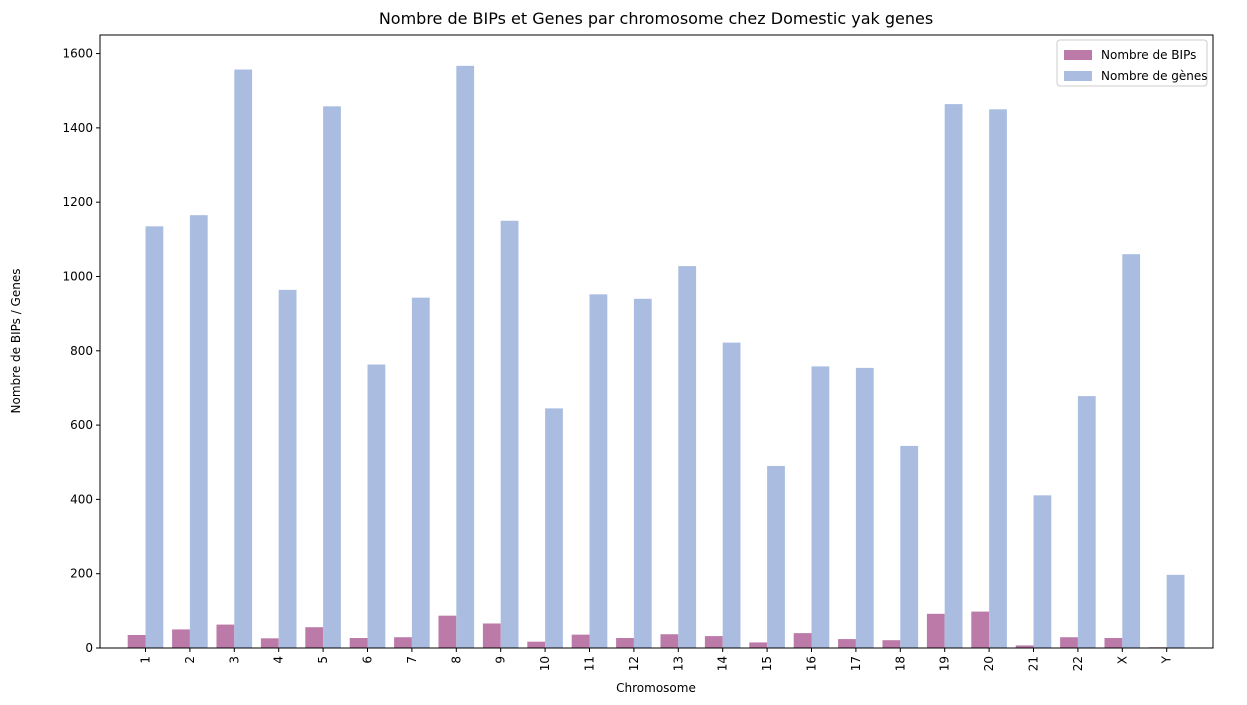 This screenshot has width=1247, height=705. What do you see at coordinates (900, 663) in the screenshot?
I see `x-tick-label: 18` at bounding box center [900, 663].